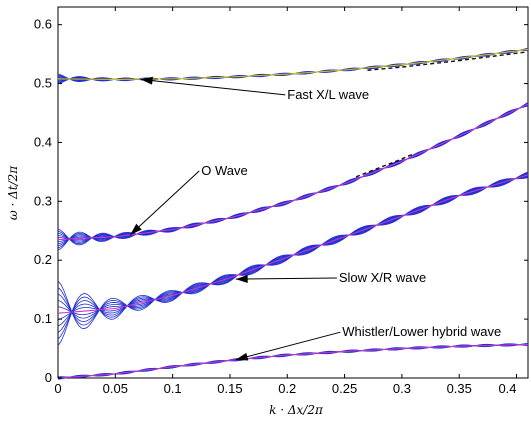 The height and width of the screenshot is (421, 531). What do you see at coordinates (287, 388) in the screenshot?
I see `x-tick-label: 0.2` at bounding box center [287, 388].